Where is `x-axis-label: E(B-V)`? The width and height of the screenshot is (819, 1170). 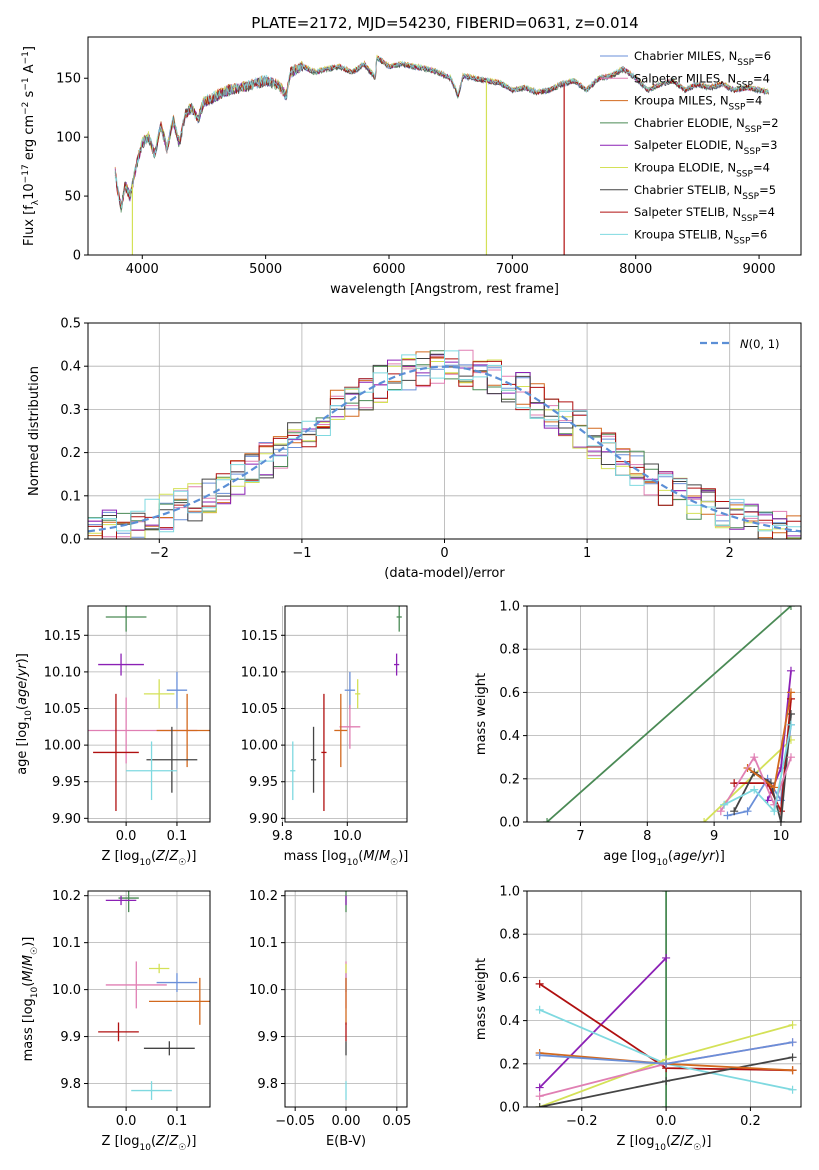
x-axis-label: E(B-V) is located at coordinates (346, 1141).